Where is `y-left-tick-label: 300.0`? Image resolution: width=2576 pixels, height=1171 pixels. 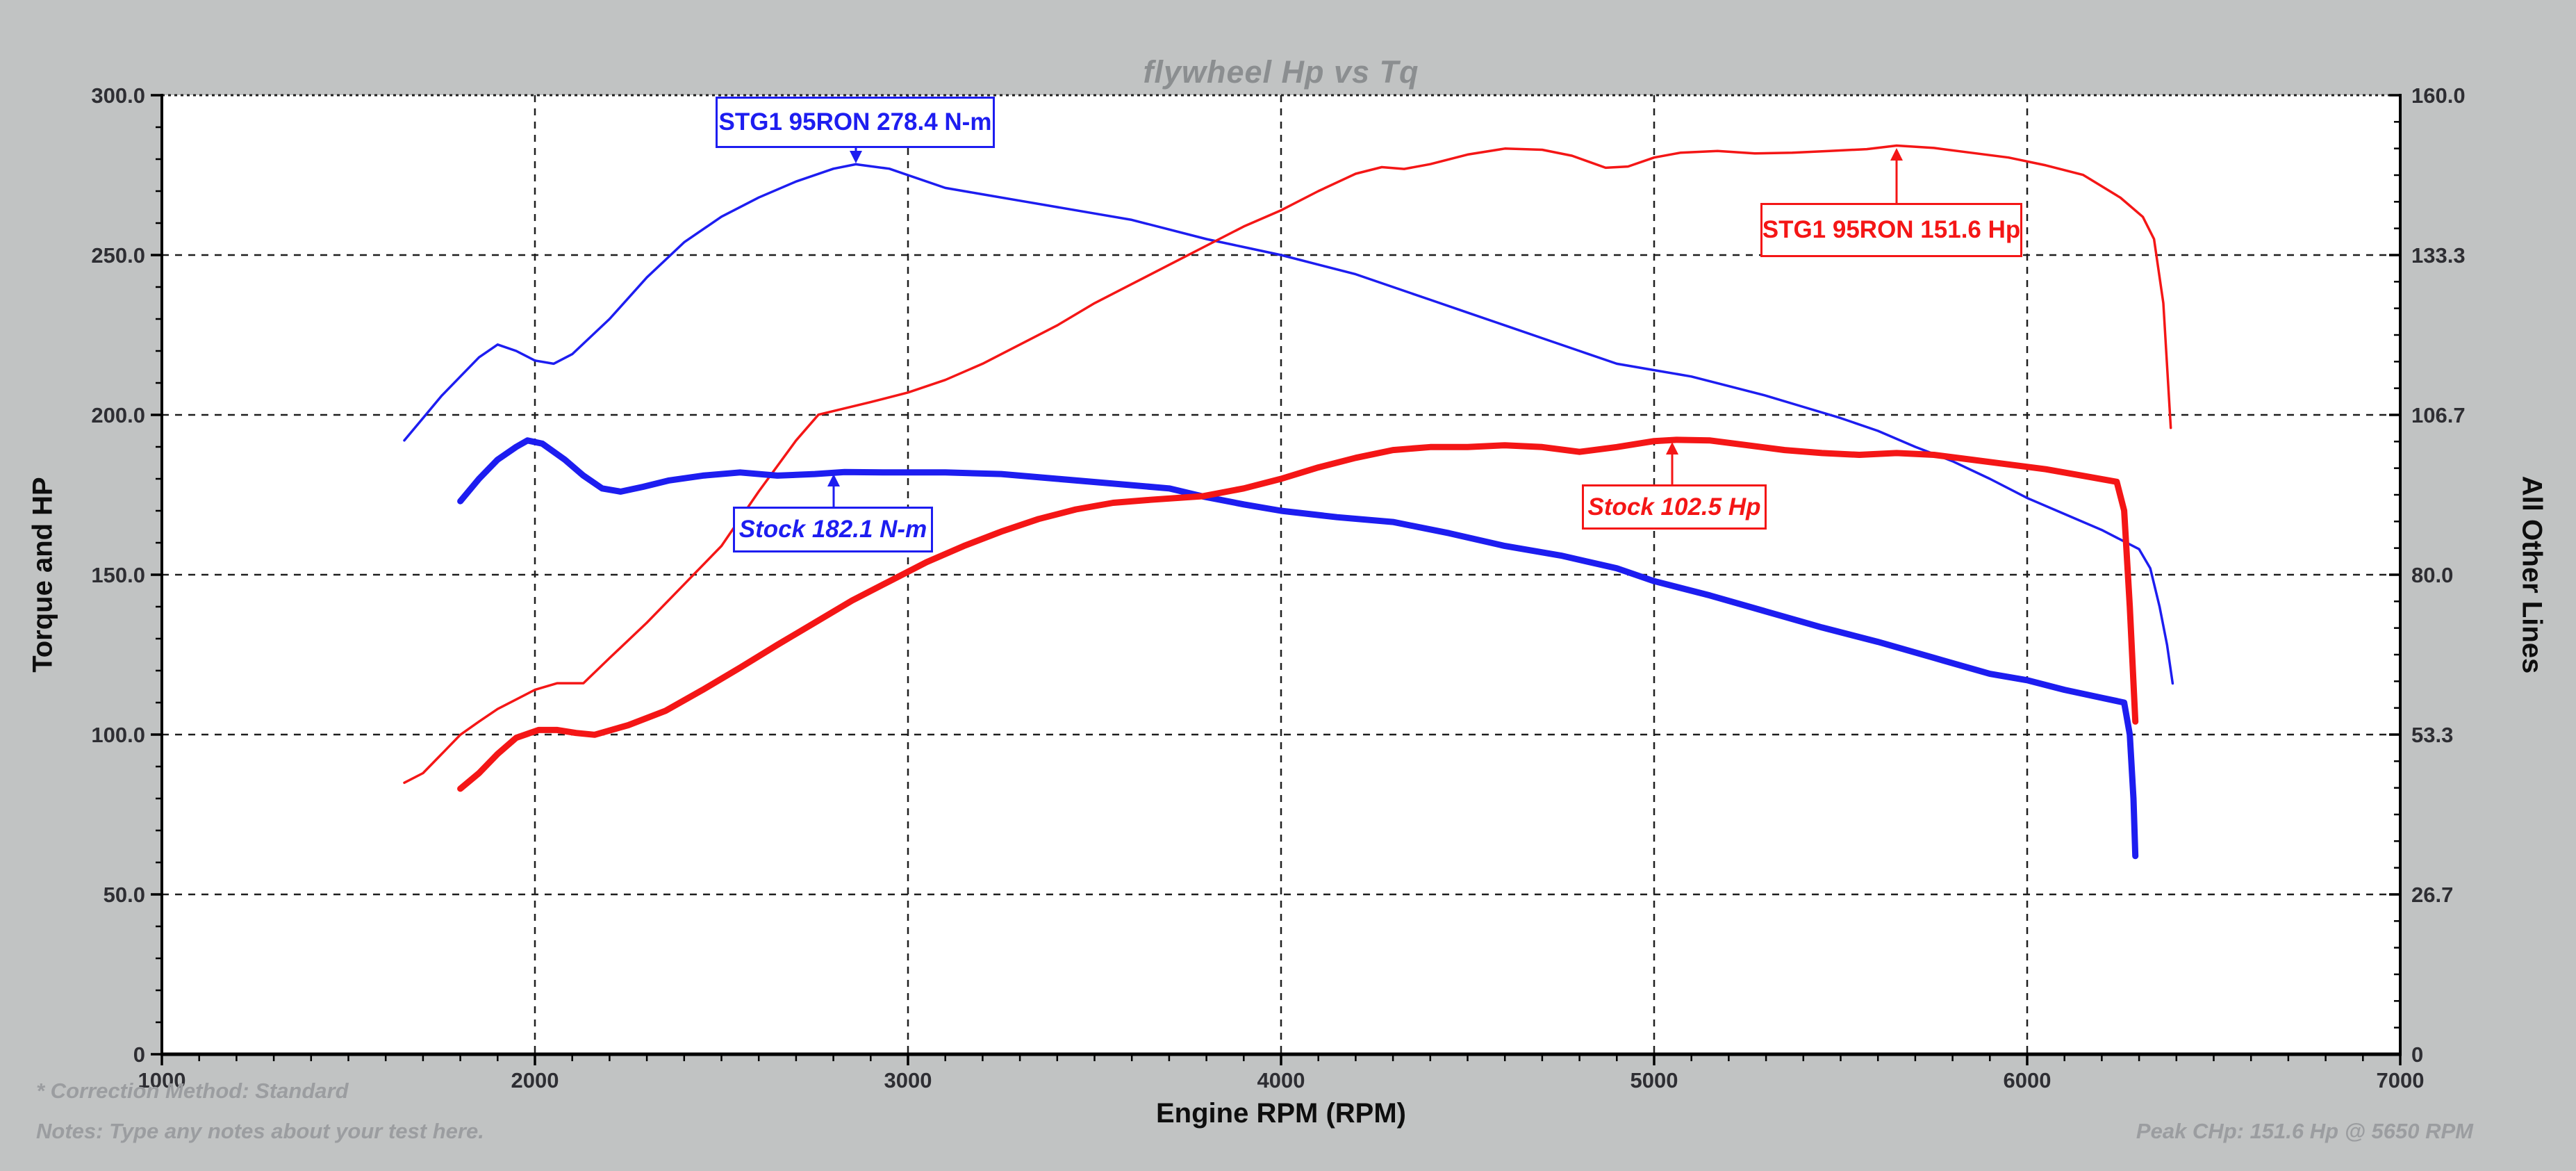
y-left-tick-label: 300.0 is located at coordinates (118, 95).